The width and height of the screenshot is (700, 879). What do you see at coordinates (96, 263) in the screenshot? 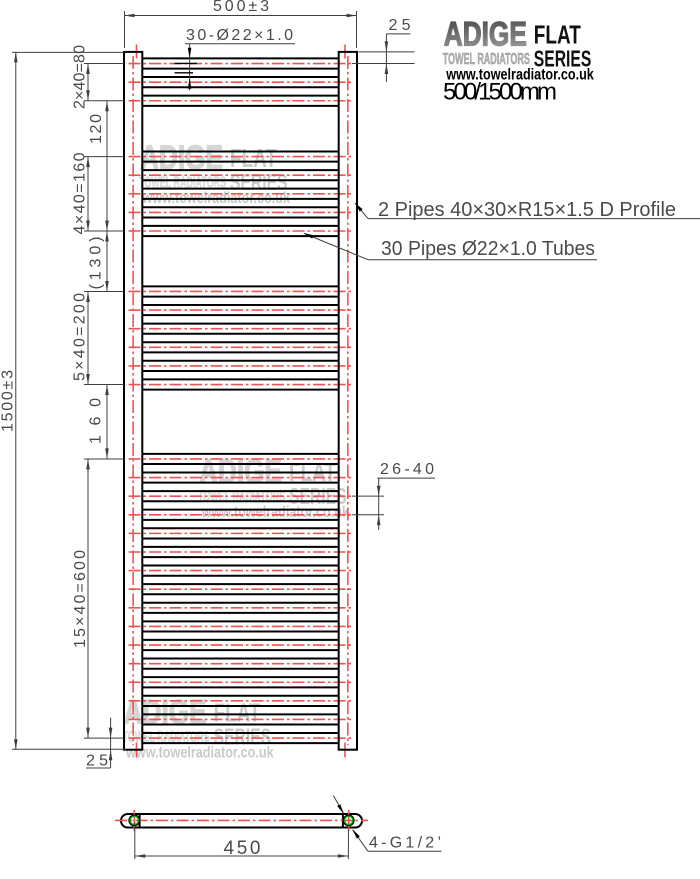
I see `svg-text: (130)` at bounding box center [96, 263].